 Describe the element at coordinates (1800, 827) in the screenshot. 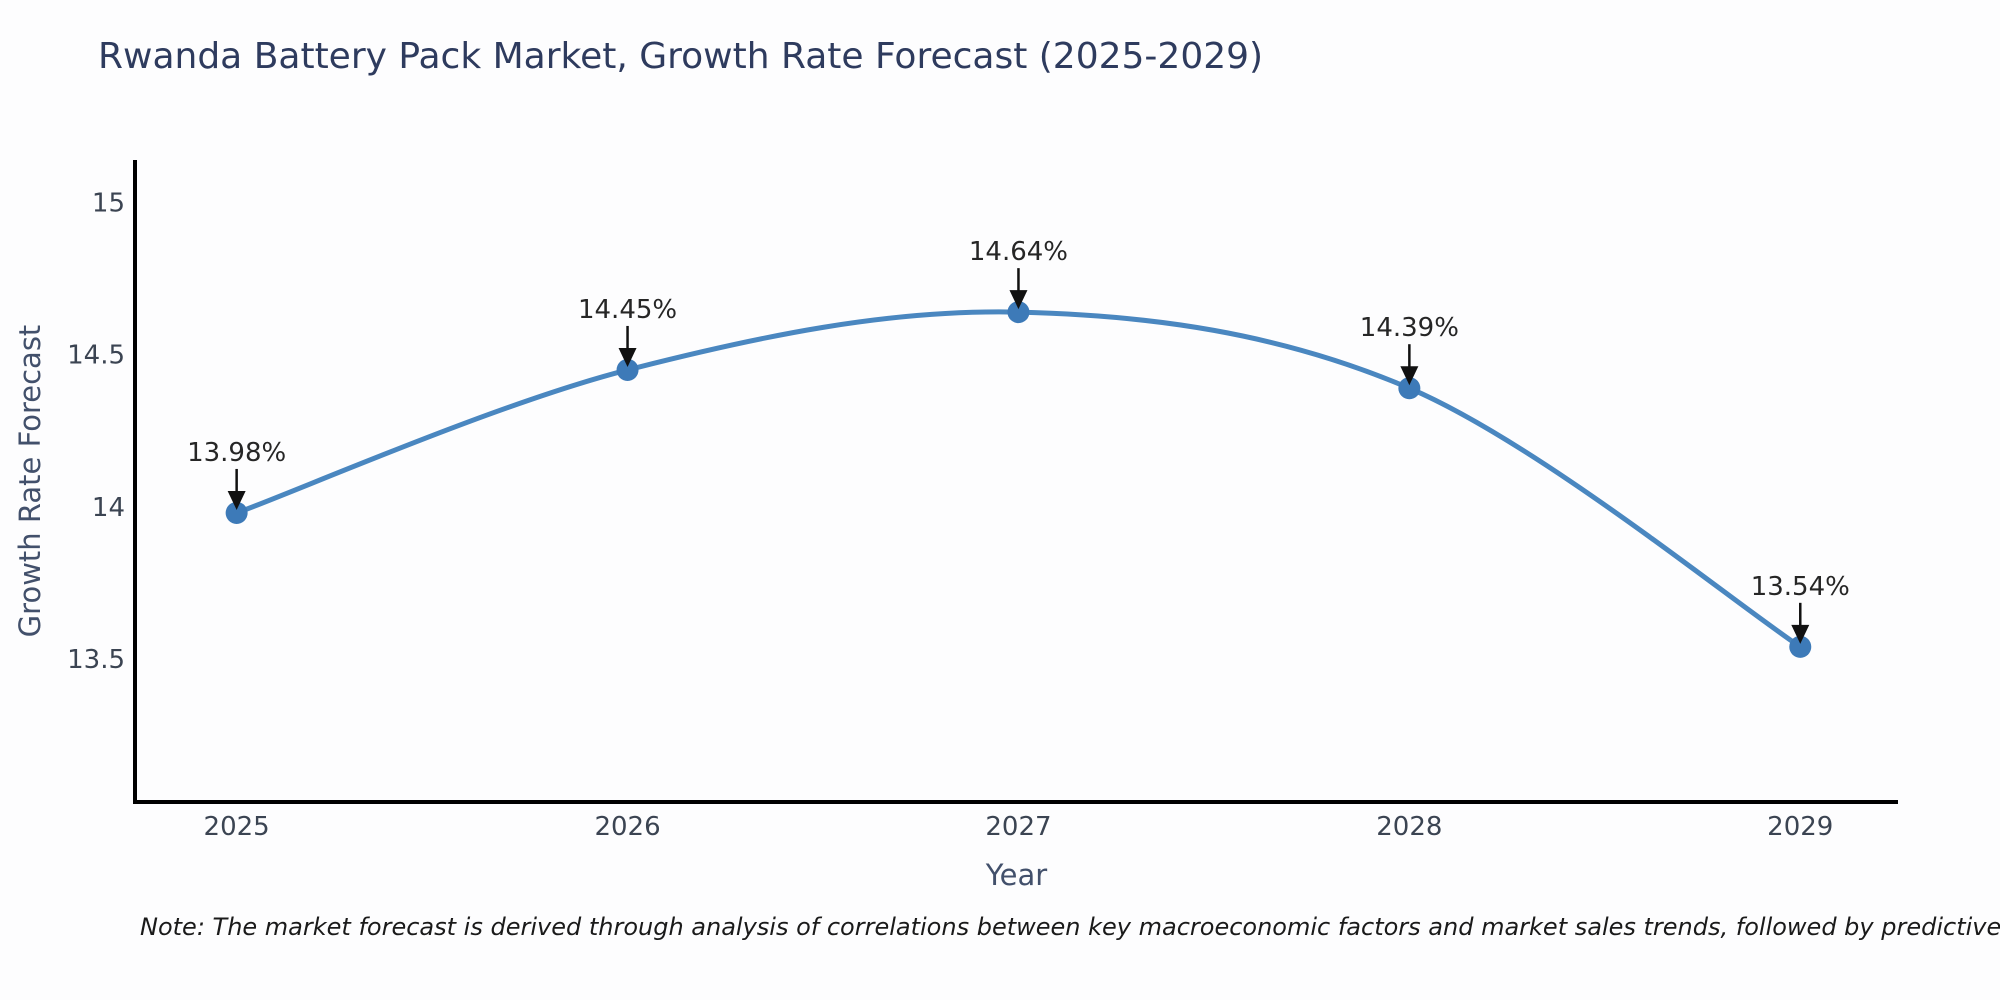

I see `x-tick-label: 2029` at that location.